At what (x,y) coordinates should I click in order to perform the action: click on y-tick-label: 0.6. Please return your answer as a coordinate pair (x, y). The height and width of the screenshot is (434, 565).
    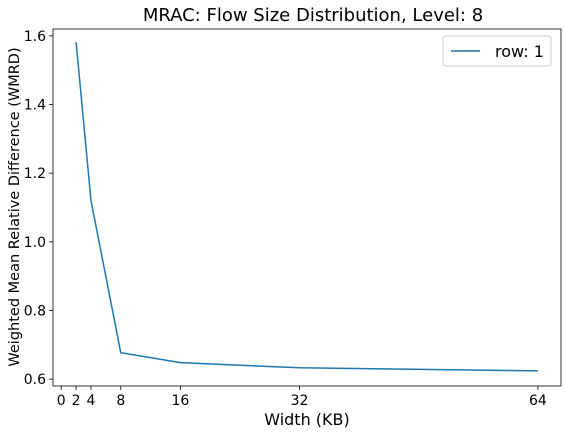
    Looking at the image, I should click on (35, 380).